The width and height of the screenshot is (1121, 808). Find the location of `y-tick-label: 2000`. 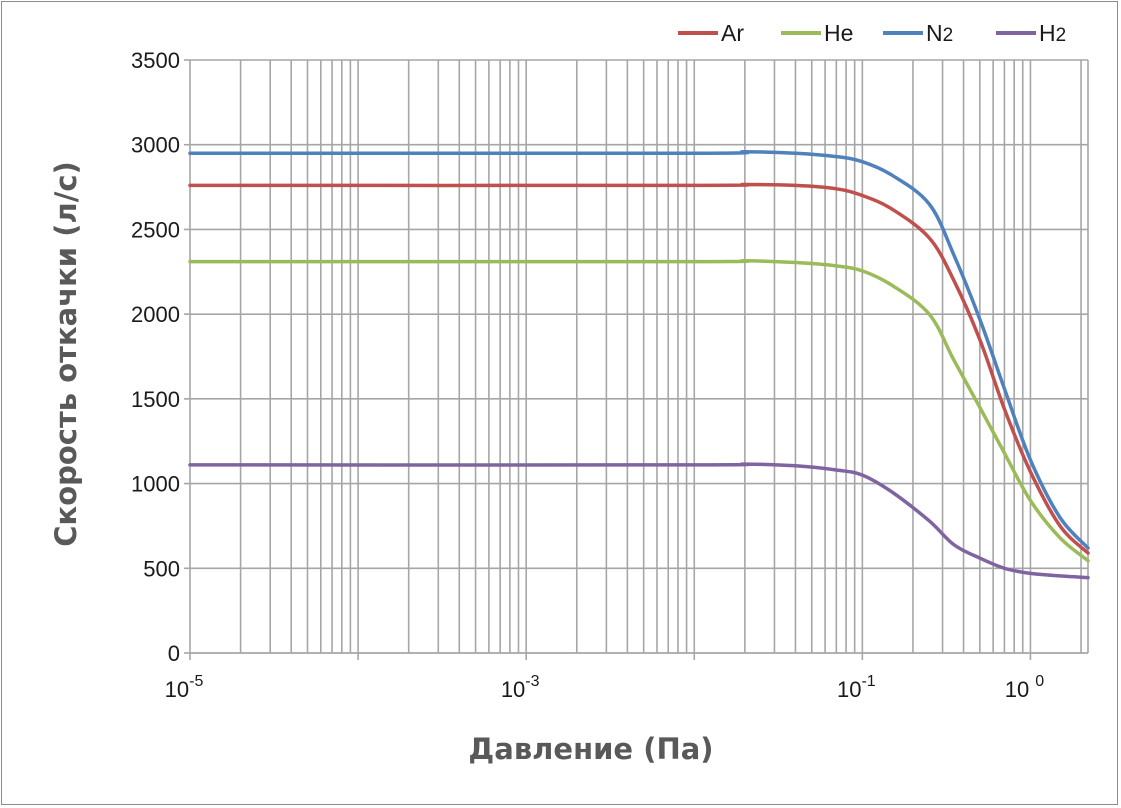

y-tick-label: 2000 is located at coordinates (155, 314).